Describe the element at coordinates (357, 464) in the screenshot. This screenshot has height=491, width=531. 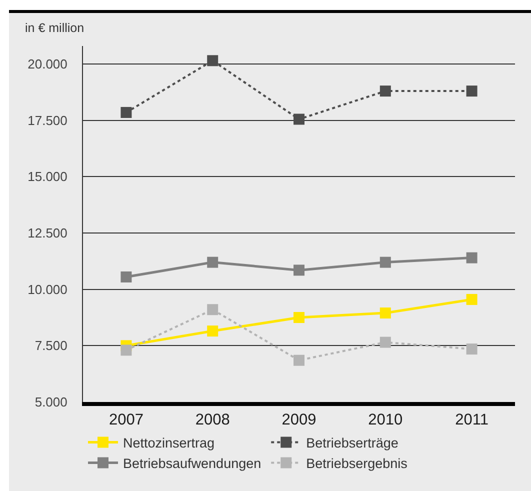
I see `legend-label: Betriebsergebnis` at that location.